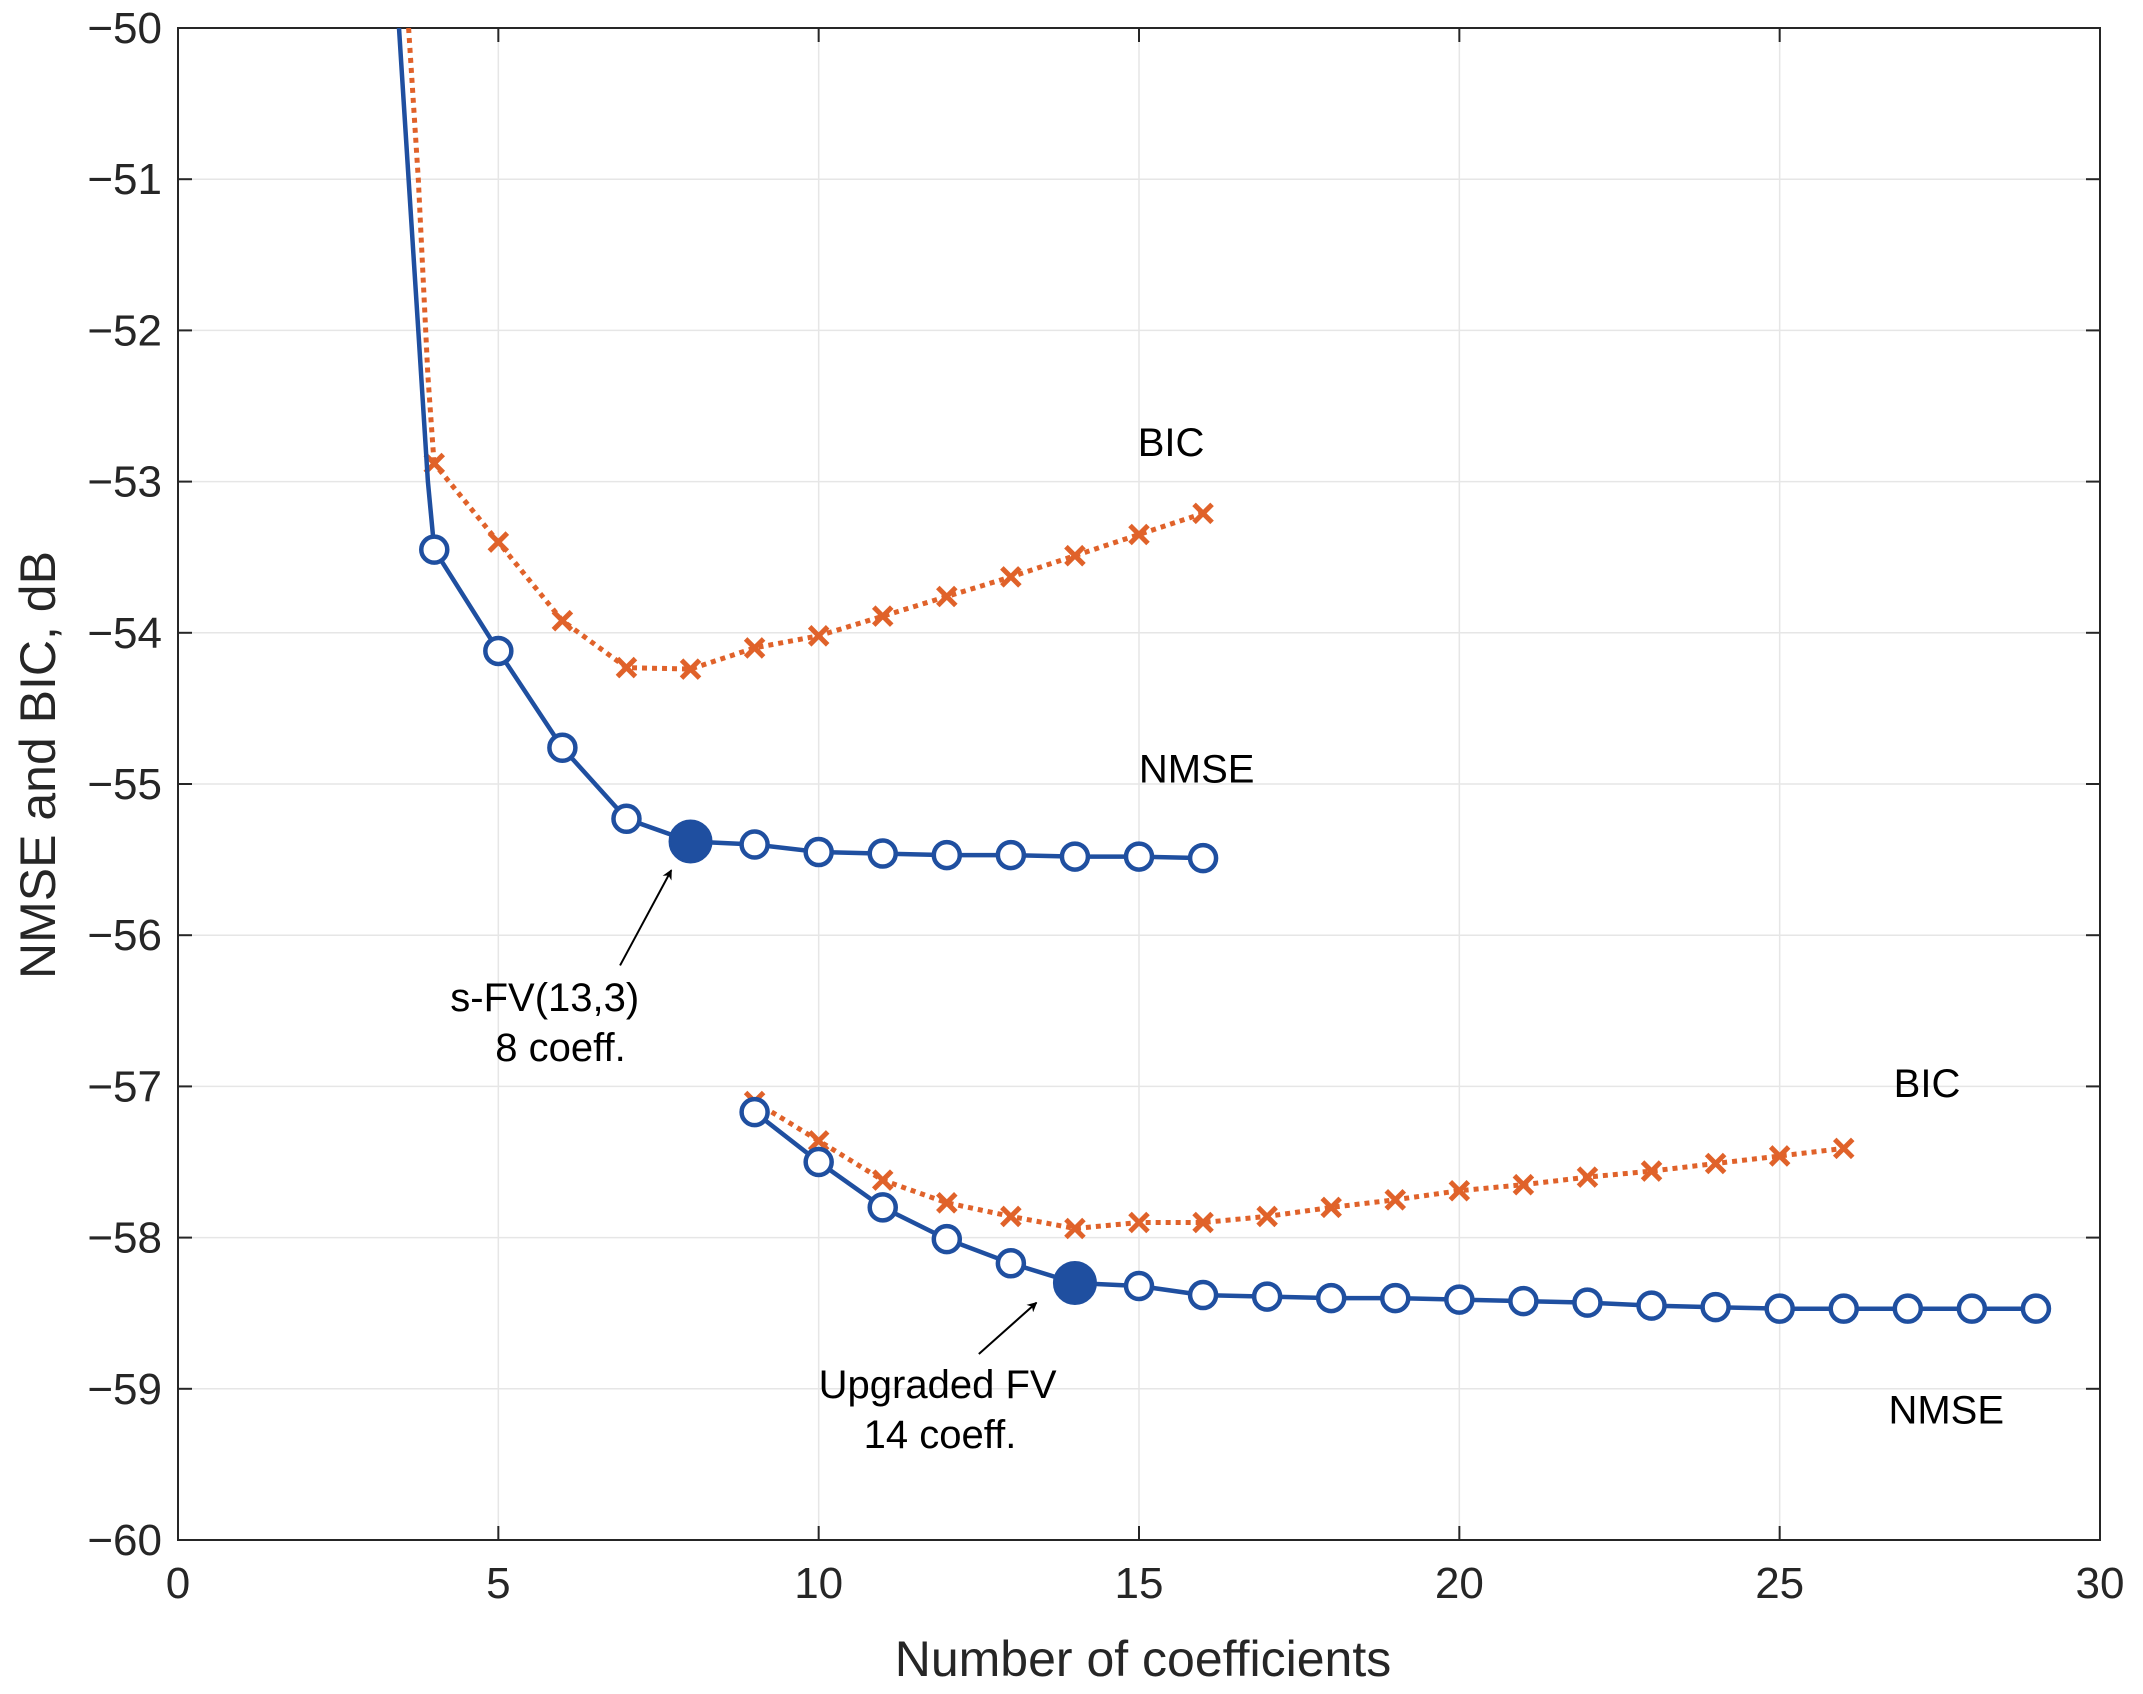  Describe the element at coordinates (124, 330) in the screenshot. I see `y-tick-label: −52` at that location.